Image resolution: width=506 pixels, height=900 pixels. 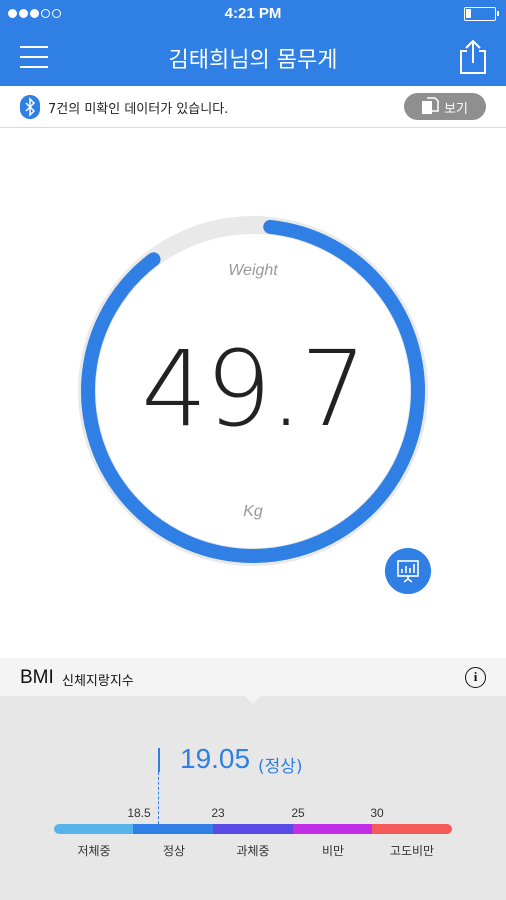 What do you see at coordinates (377, 813) in the screenshot?
I see `bmi-tick-30: 30` at bounding box center [377, 813].